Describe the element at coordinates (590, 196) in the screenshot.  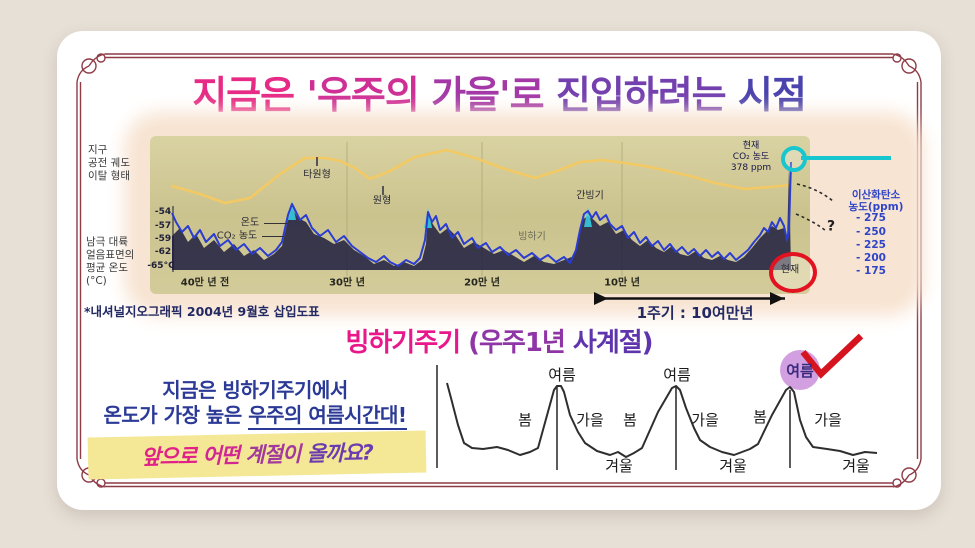
I see `chart-annotation: 간빙기` at that location.